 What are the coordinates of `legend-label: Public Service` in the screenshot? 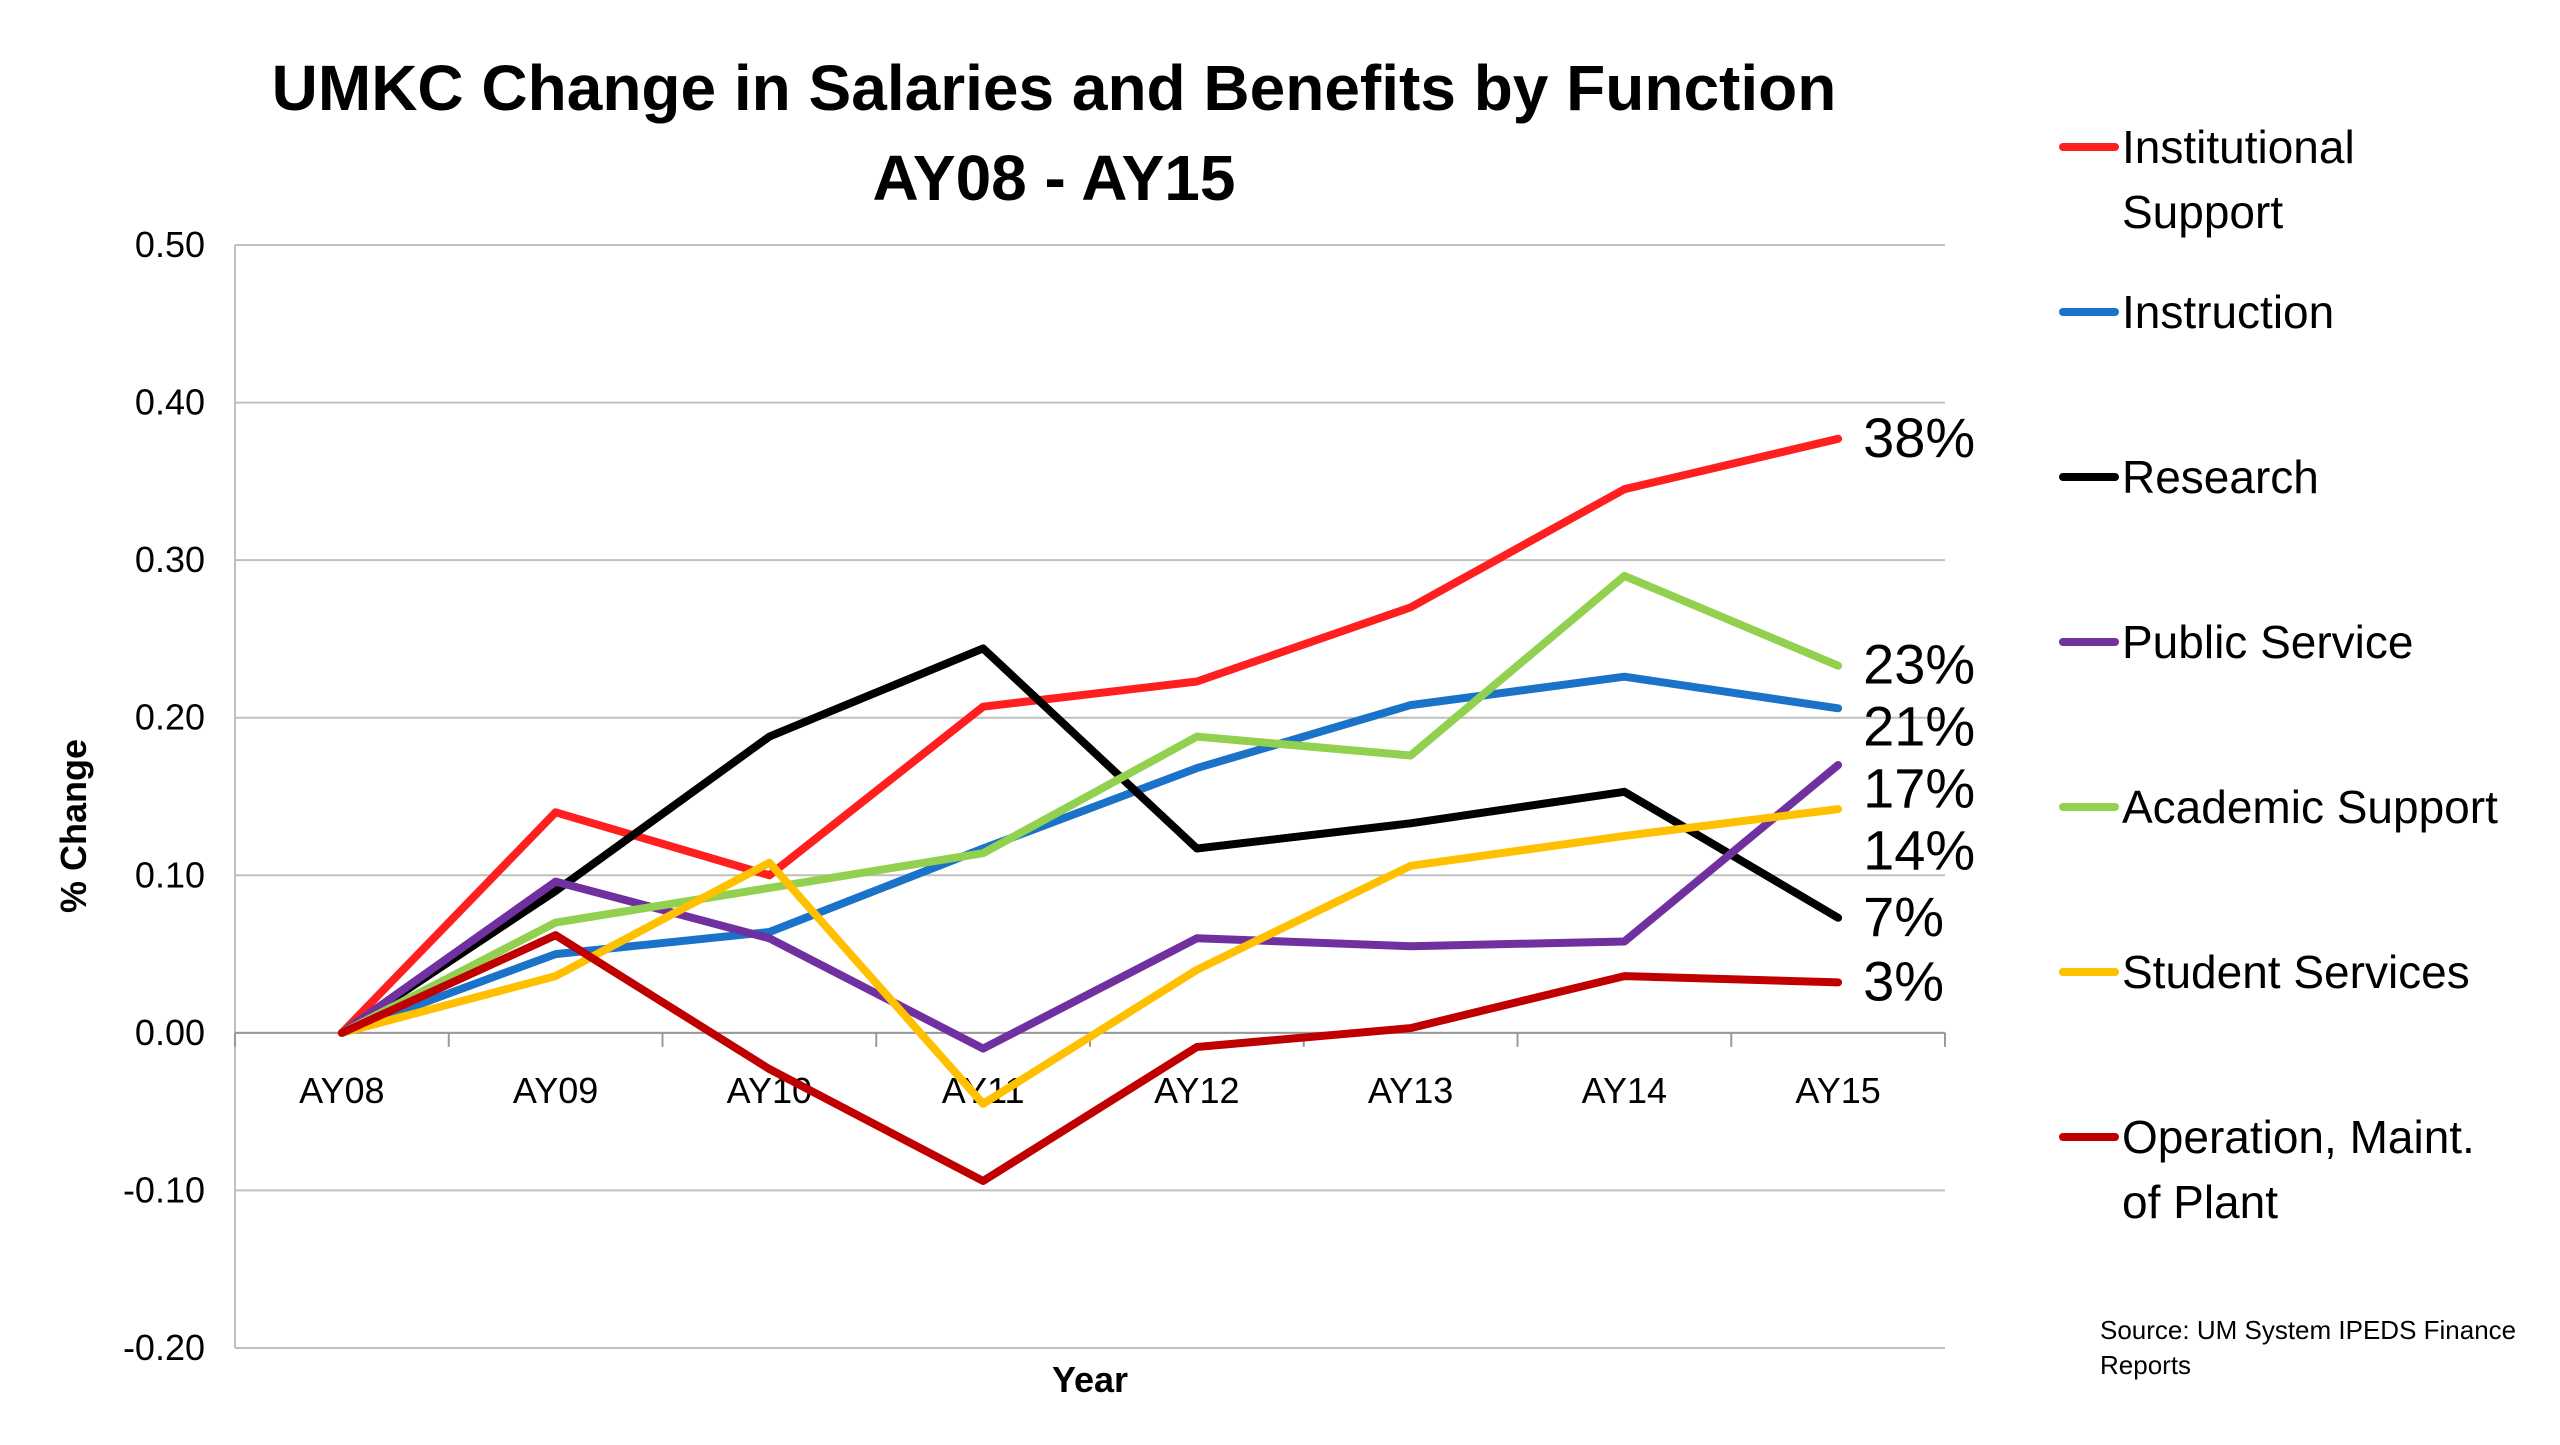 It's located at (2267, 642).